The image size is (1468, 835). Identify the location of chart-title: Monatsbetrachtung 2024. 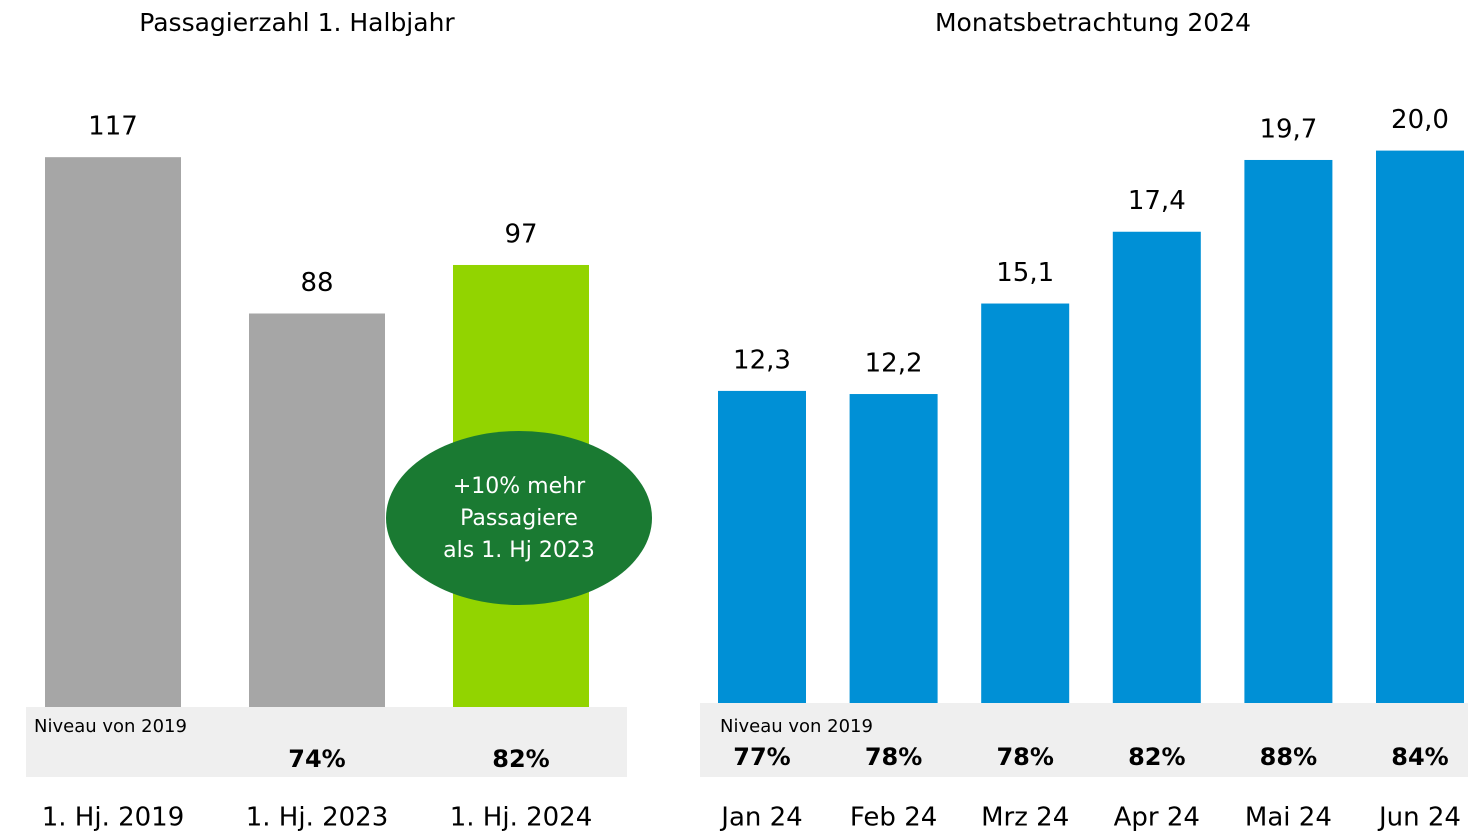
(1093, 22).